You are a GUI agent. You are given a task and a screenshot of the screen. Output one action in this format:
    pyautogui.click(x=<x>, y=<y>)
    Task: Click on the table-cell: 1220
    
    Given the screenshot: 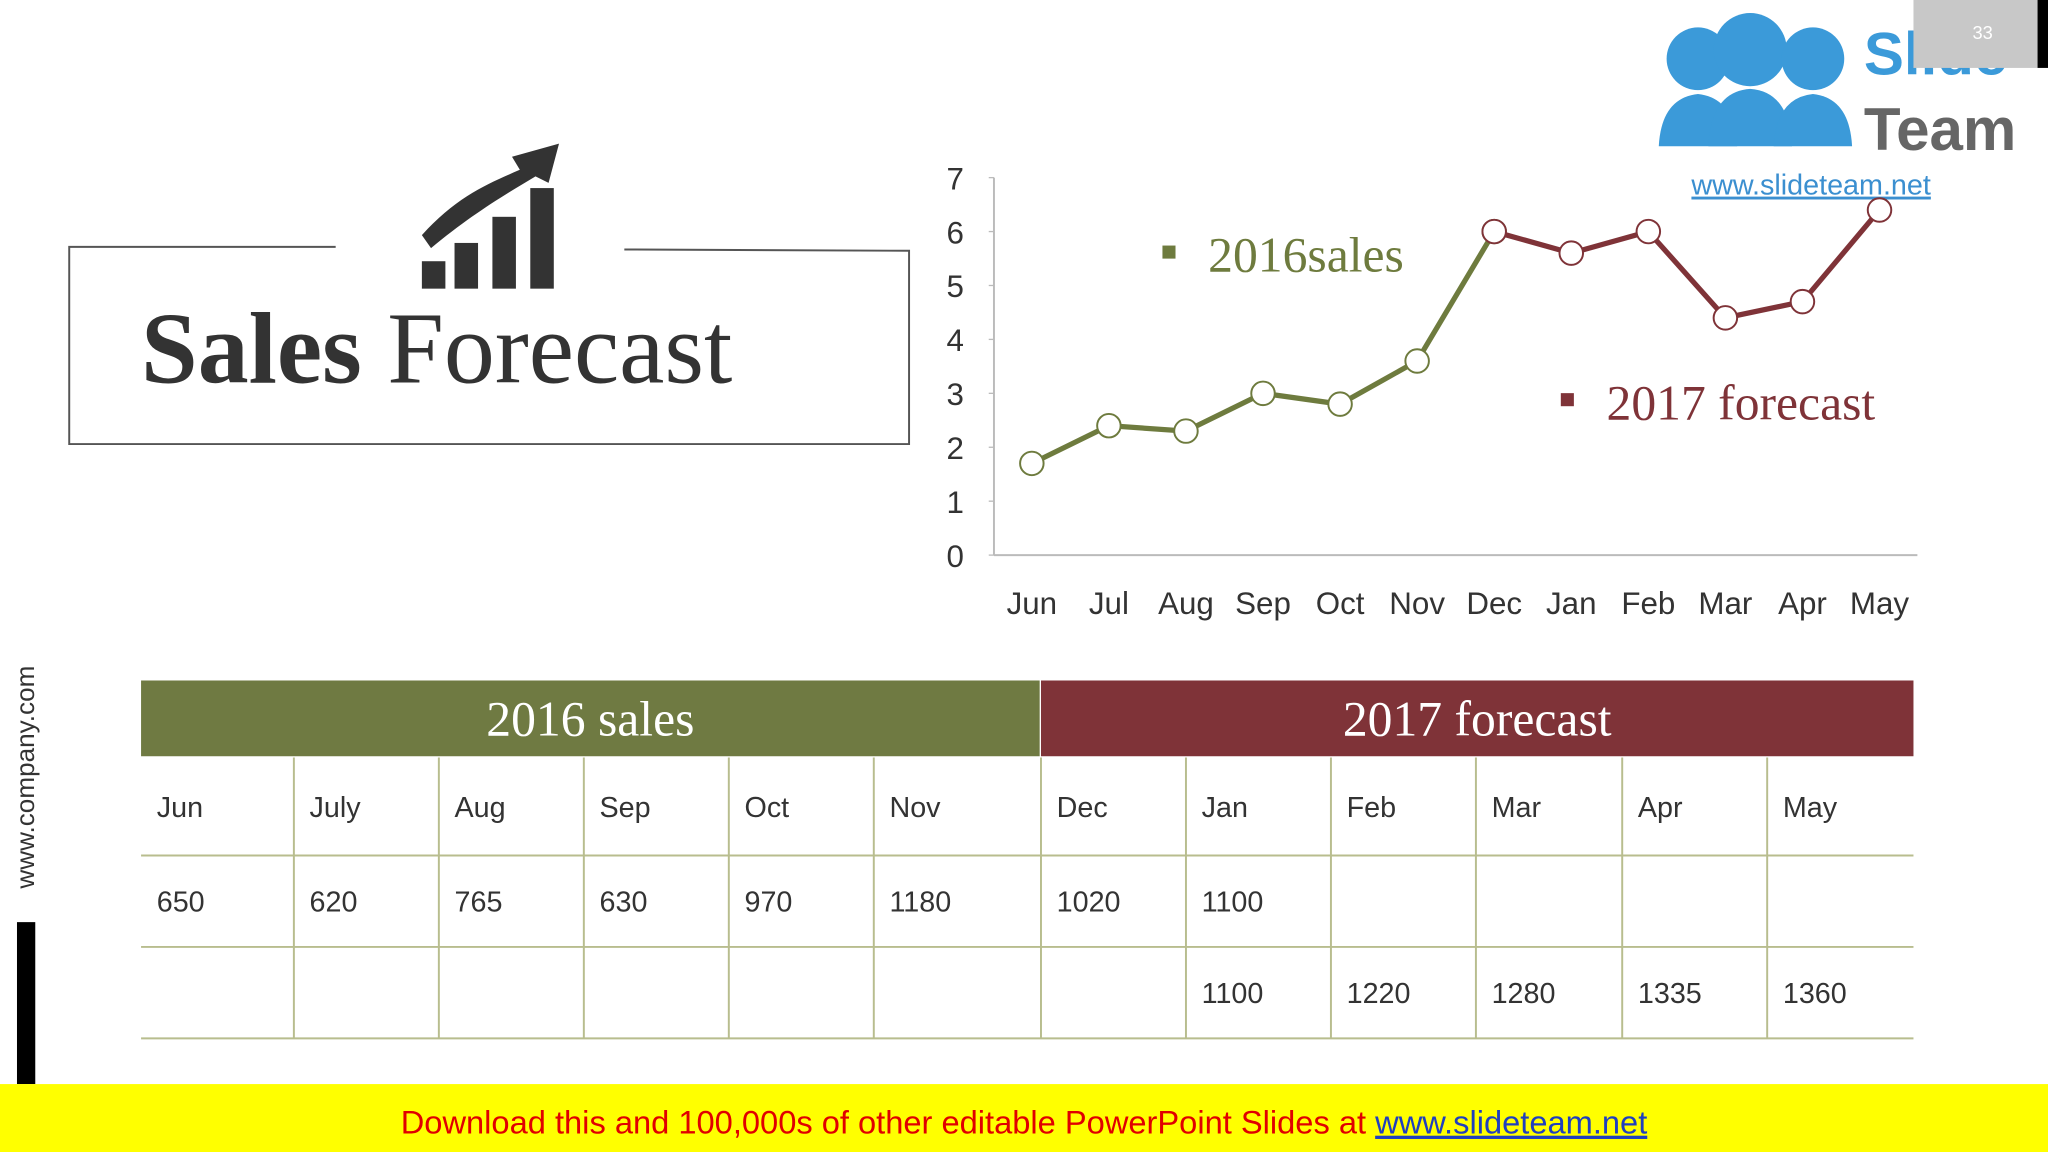 What is the action you would take?
    pyautogui.click(x=1379, y=994)
    